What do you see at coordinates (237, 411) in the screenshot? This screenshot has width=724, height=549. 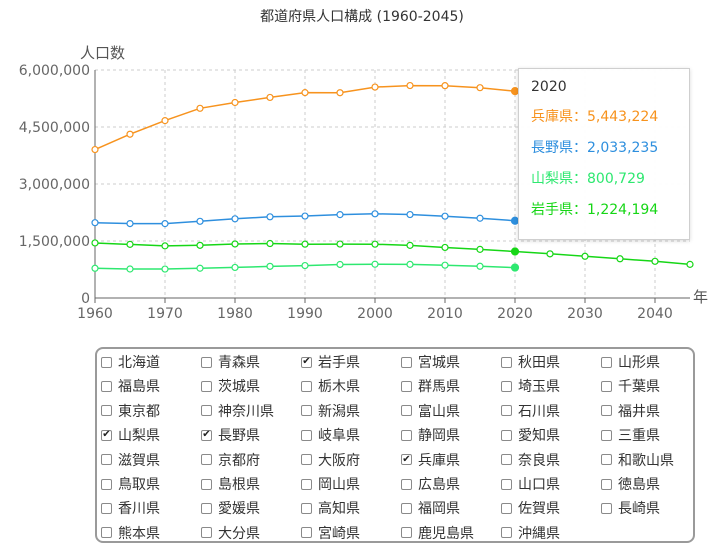 I see `prefecture-checkbox: 神奈川県` at bounding box center [237, 411].